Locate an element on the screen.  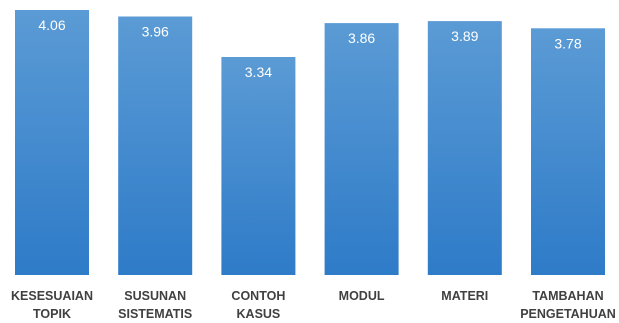
category-label-1: SUSUNAN SISTEMATIS is located at coordinates (155, 305).